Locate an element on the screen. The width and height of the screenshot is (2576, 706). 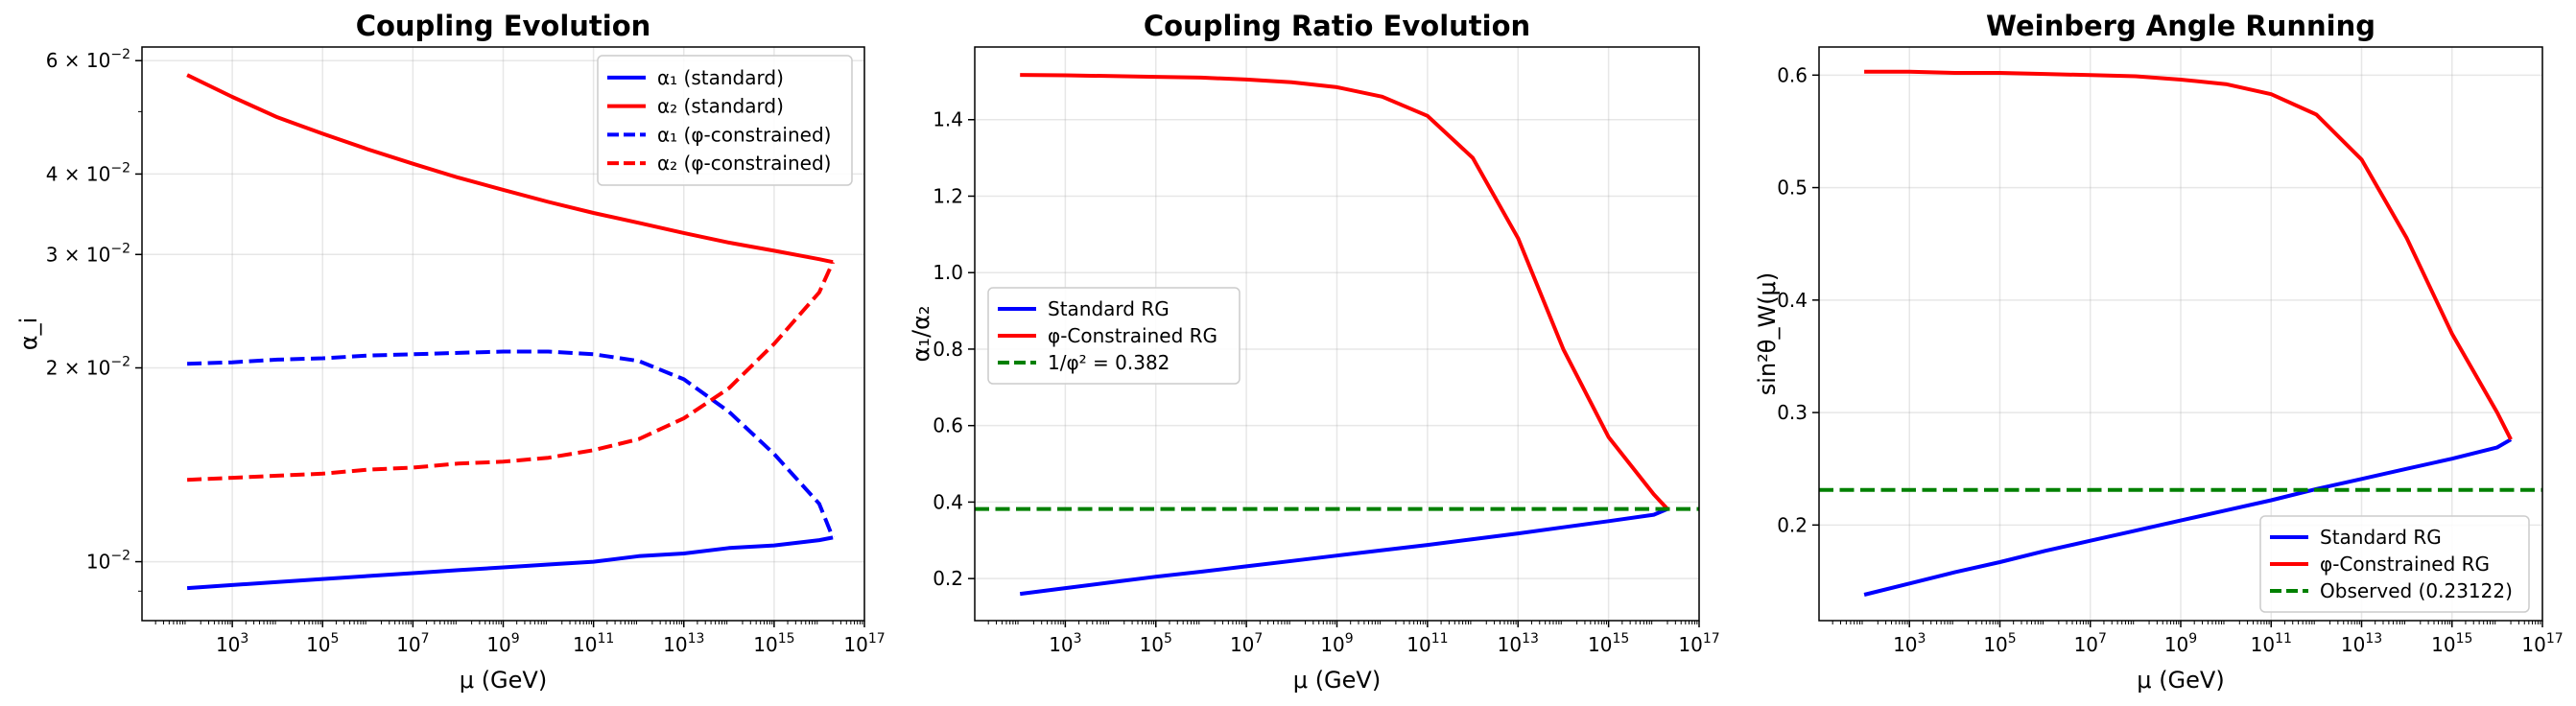
legend-label: α₂ (standard) is located at coordinates (720, 106).